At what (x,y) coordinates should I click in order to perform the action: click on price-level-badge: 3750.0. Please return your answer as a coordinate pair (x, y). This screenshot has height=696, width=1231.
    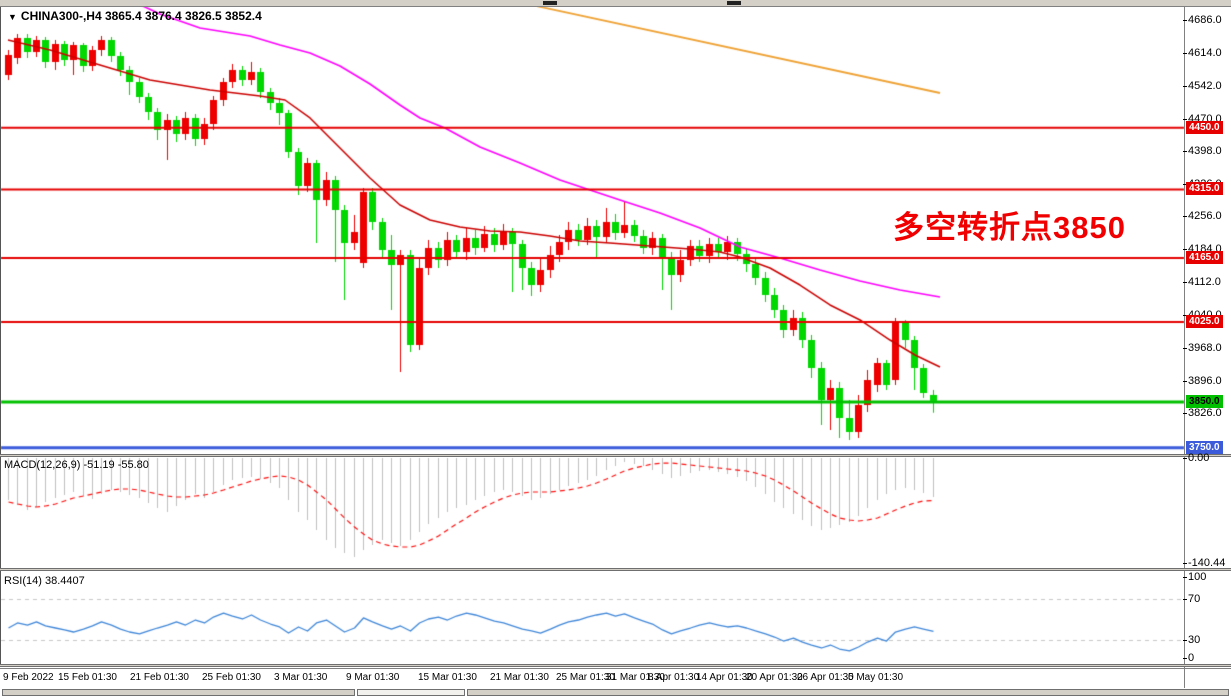
    Looking at the image, I should click on (1204, 447).